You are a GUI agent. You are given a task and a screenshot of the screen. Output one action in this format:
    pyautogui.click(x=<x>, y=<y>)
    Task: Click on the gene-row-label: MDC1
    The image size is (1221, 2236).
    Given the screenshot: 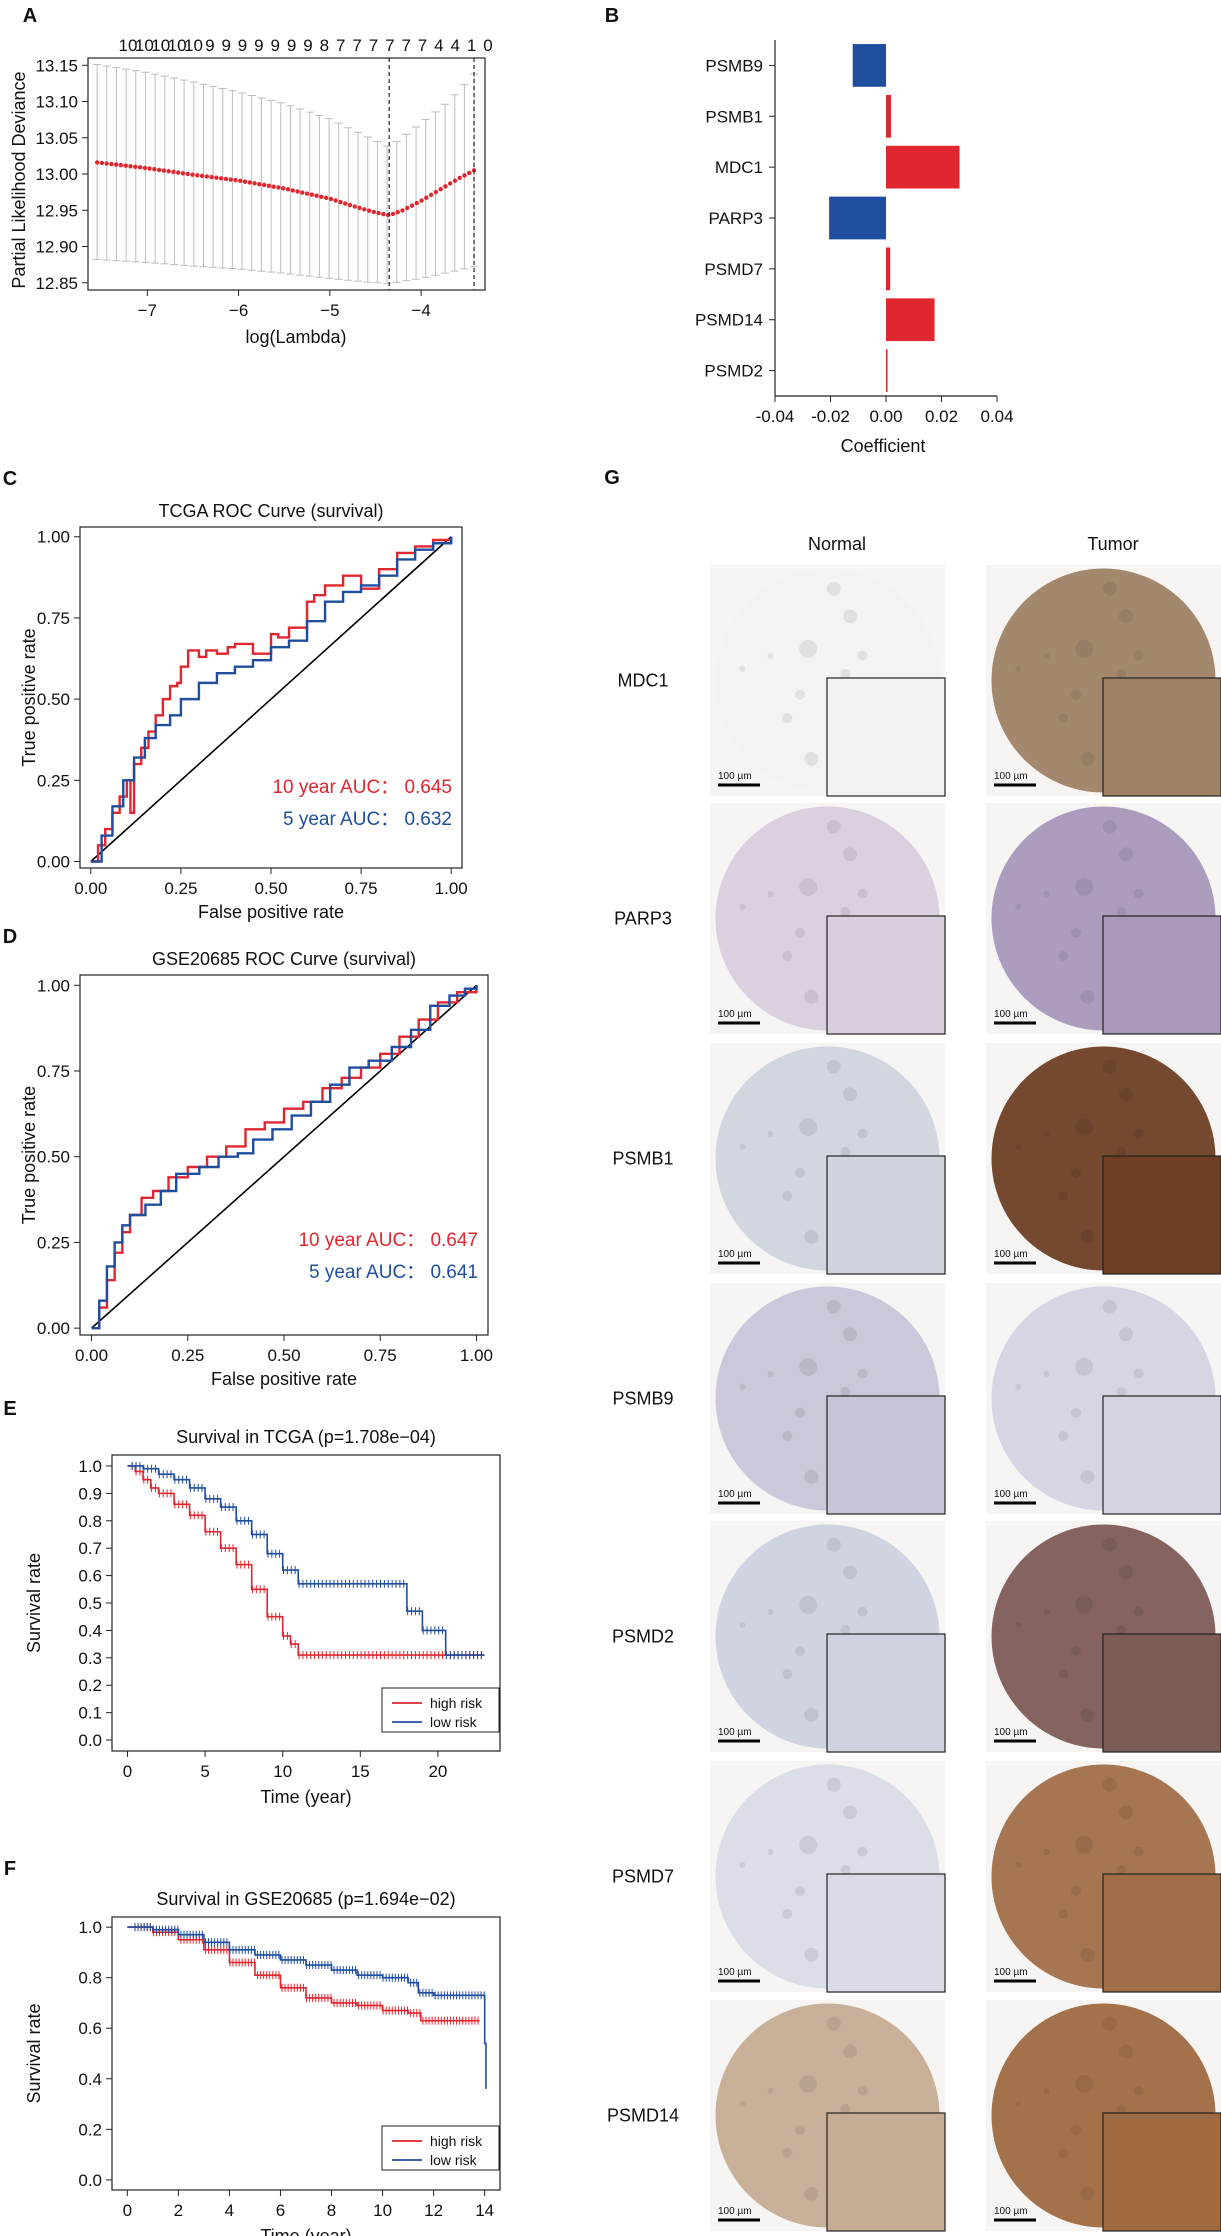 What is the action you would take?
    pyautogui.click(x=642, y=681)
    